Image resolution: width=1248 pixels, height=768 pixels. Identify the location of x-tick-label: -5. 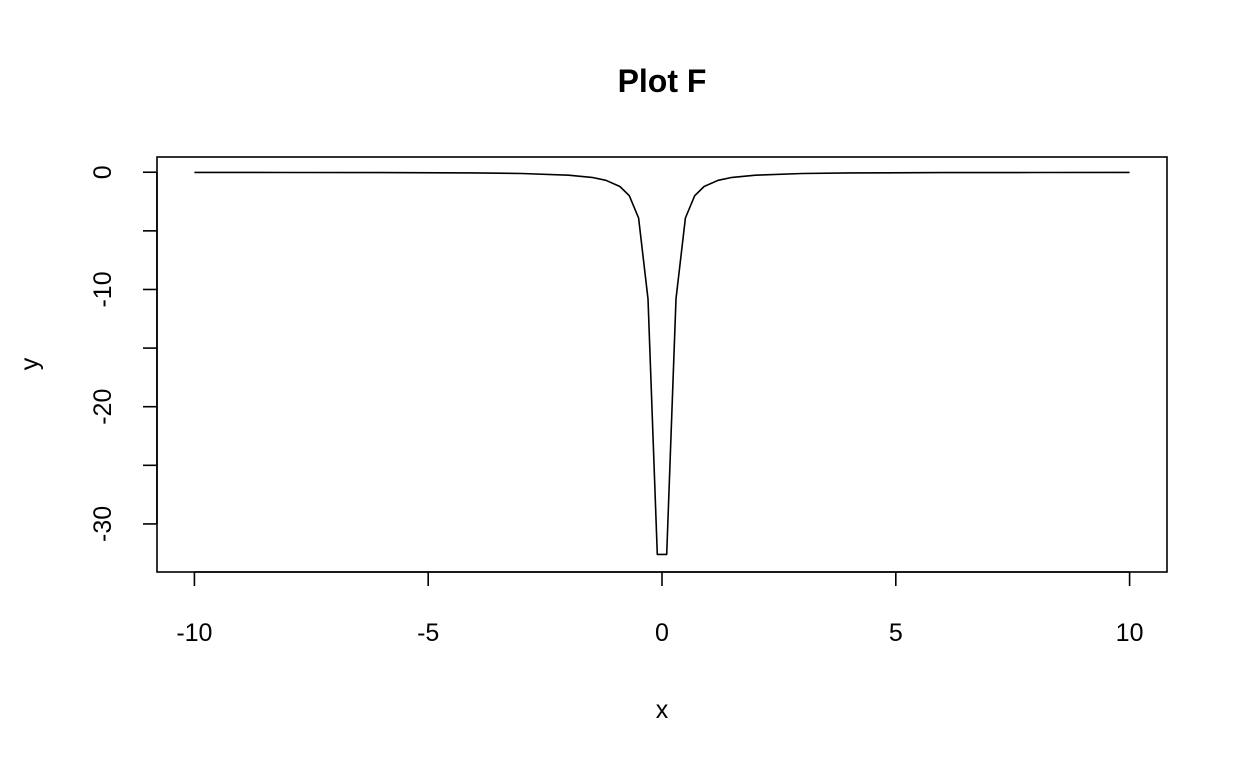
(428, 633).